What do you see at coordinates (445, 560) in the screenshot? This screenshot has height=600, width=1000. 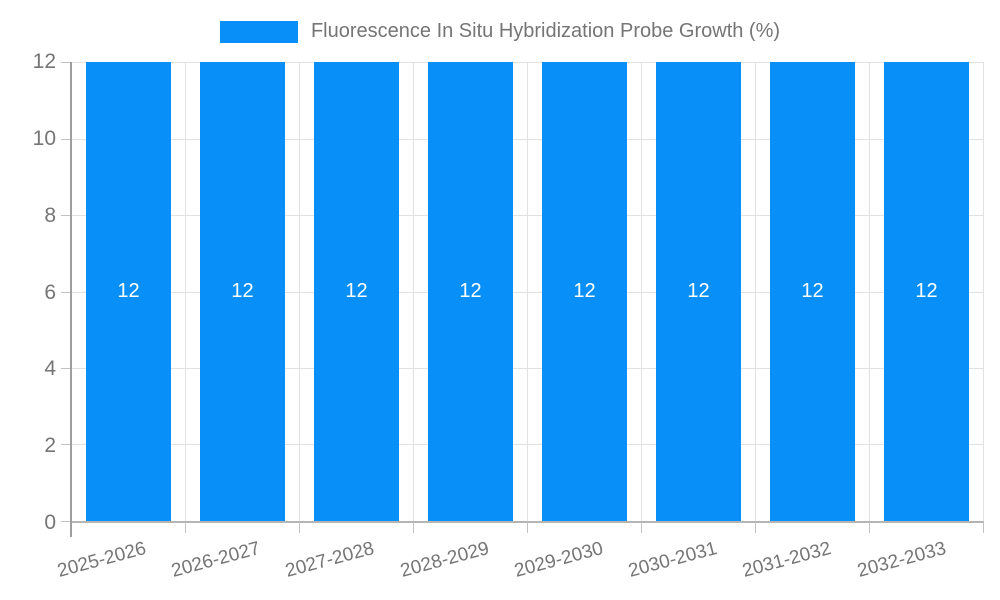 I see `x-tick-label: 2028-2029` at bounding box center [445, 560].